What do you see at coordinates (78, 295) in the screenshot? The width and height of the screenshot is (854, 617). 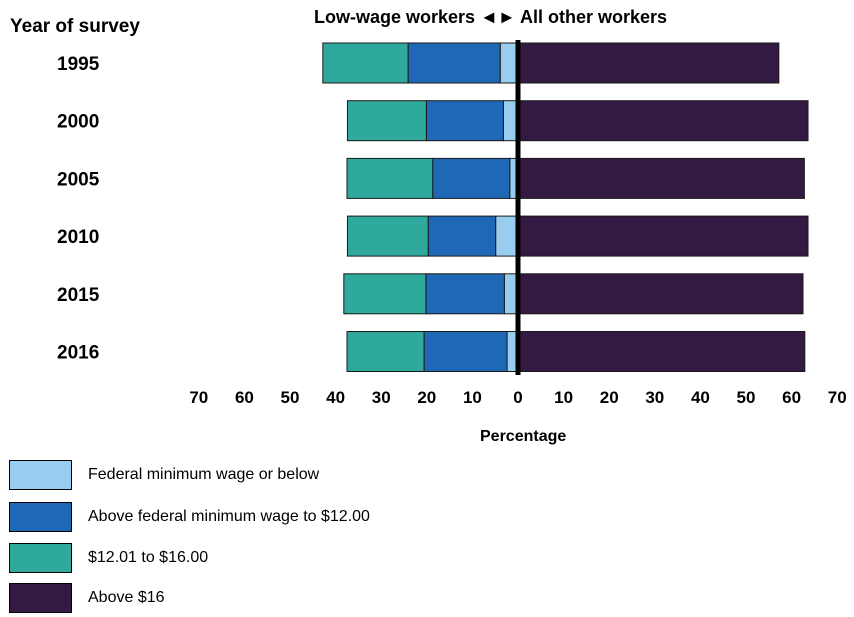 I see `category-label-2015: 2015` at bounding box center [78, 295].